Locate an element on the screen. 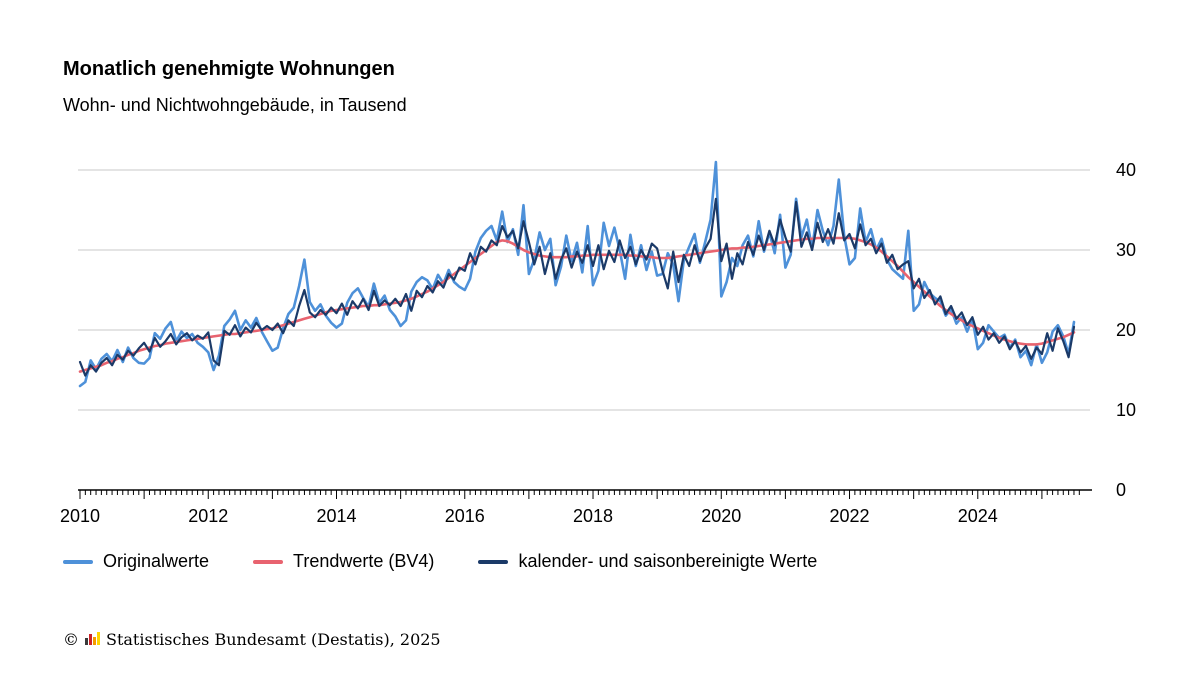 Image resolution: width=1200 pixels, height=675 pixels. svg-text: 2016 is located at coordinates (465, 516).